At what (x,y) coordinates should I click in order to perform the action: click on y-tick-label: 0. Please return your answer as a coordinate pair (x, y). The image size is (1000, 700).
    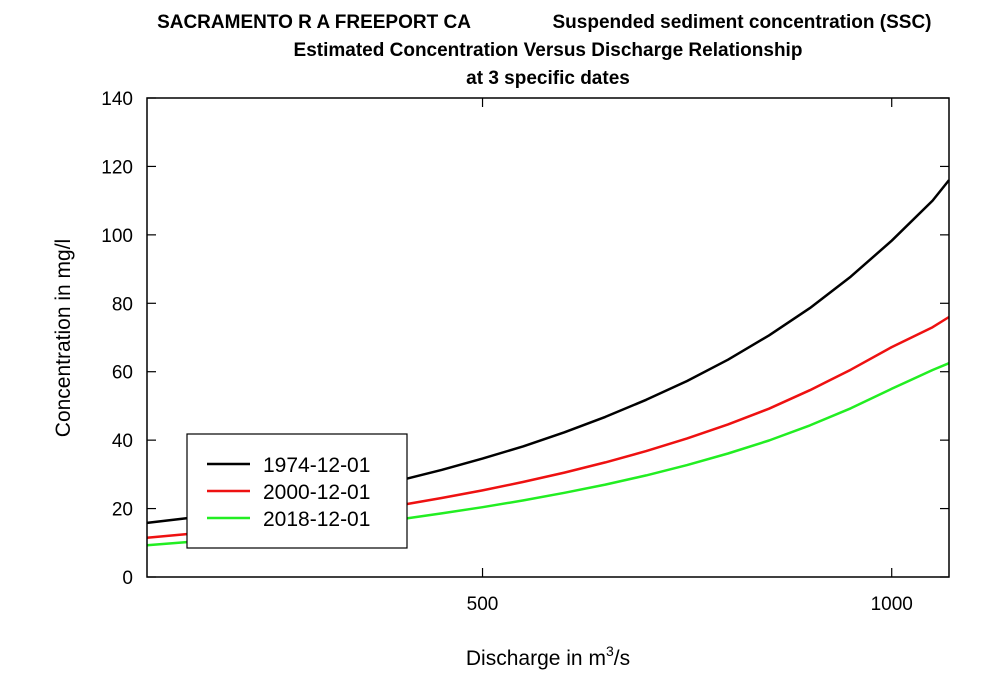
    Looking at the image, I should click on (127, 578).